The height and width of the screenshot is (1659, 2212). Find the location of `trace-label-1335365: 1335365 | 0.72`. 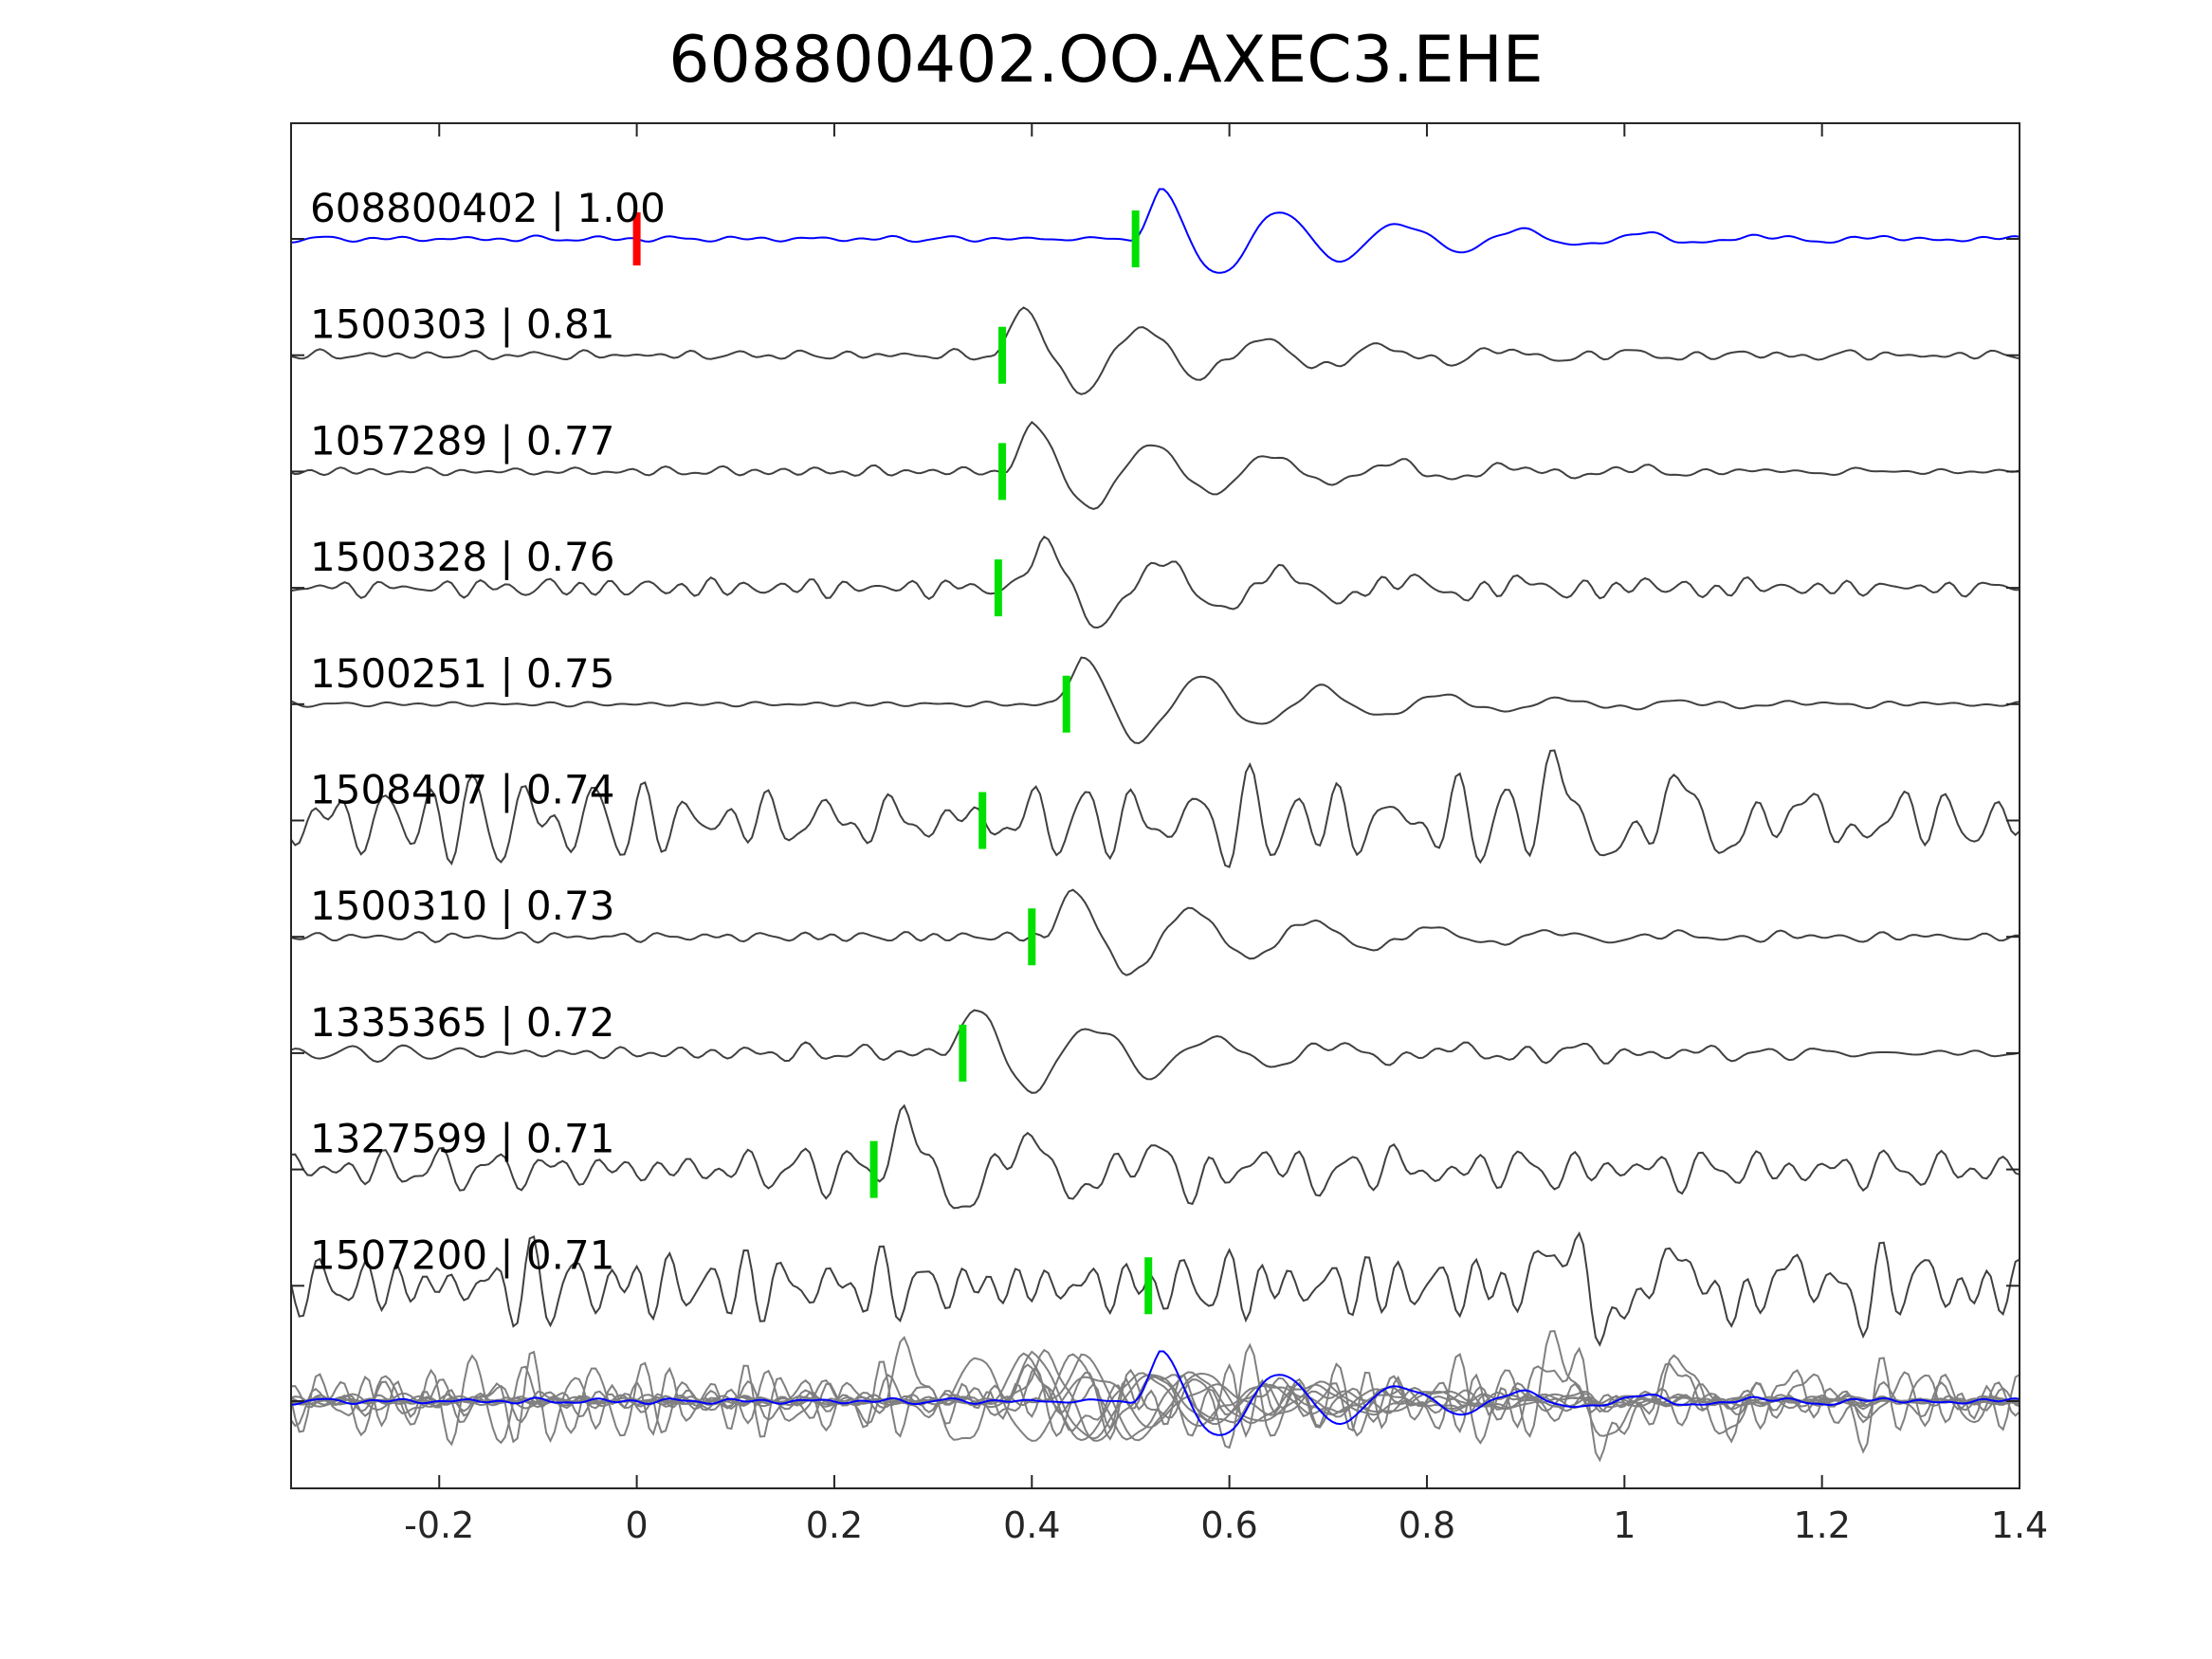

trace-label-1335365: 1335365 | 0.72 is located at coordinates (462, 1022).